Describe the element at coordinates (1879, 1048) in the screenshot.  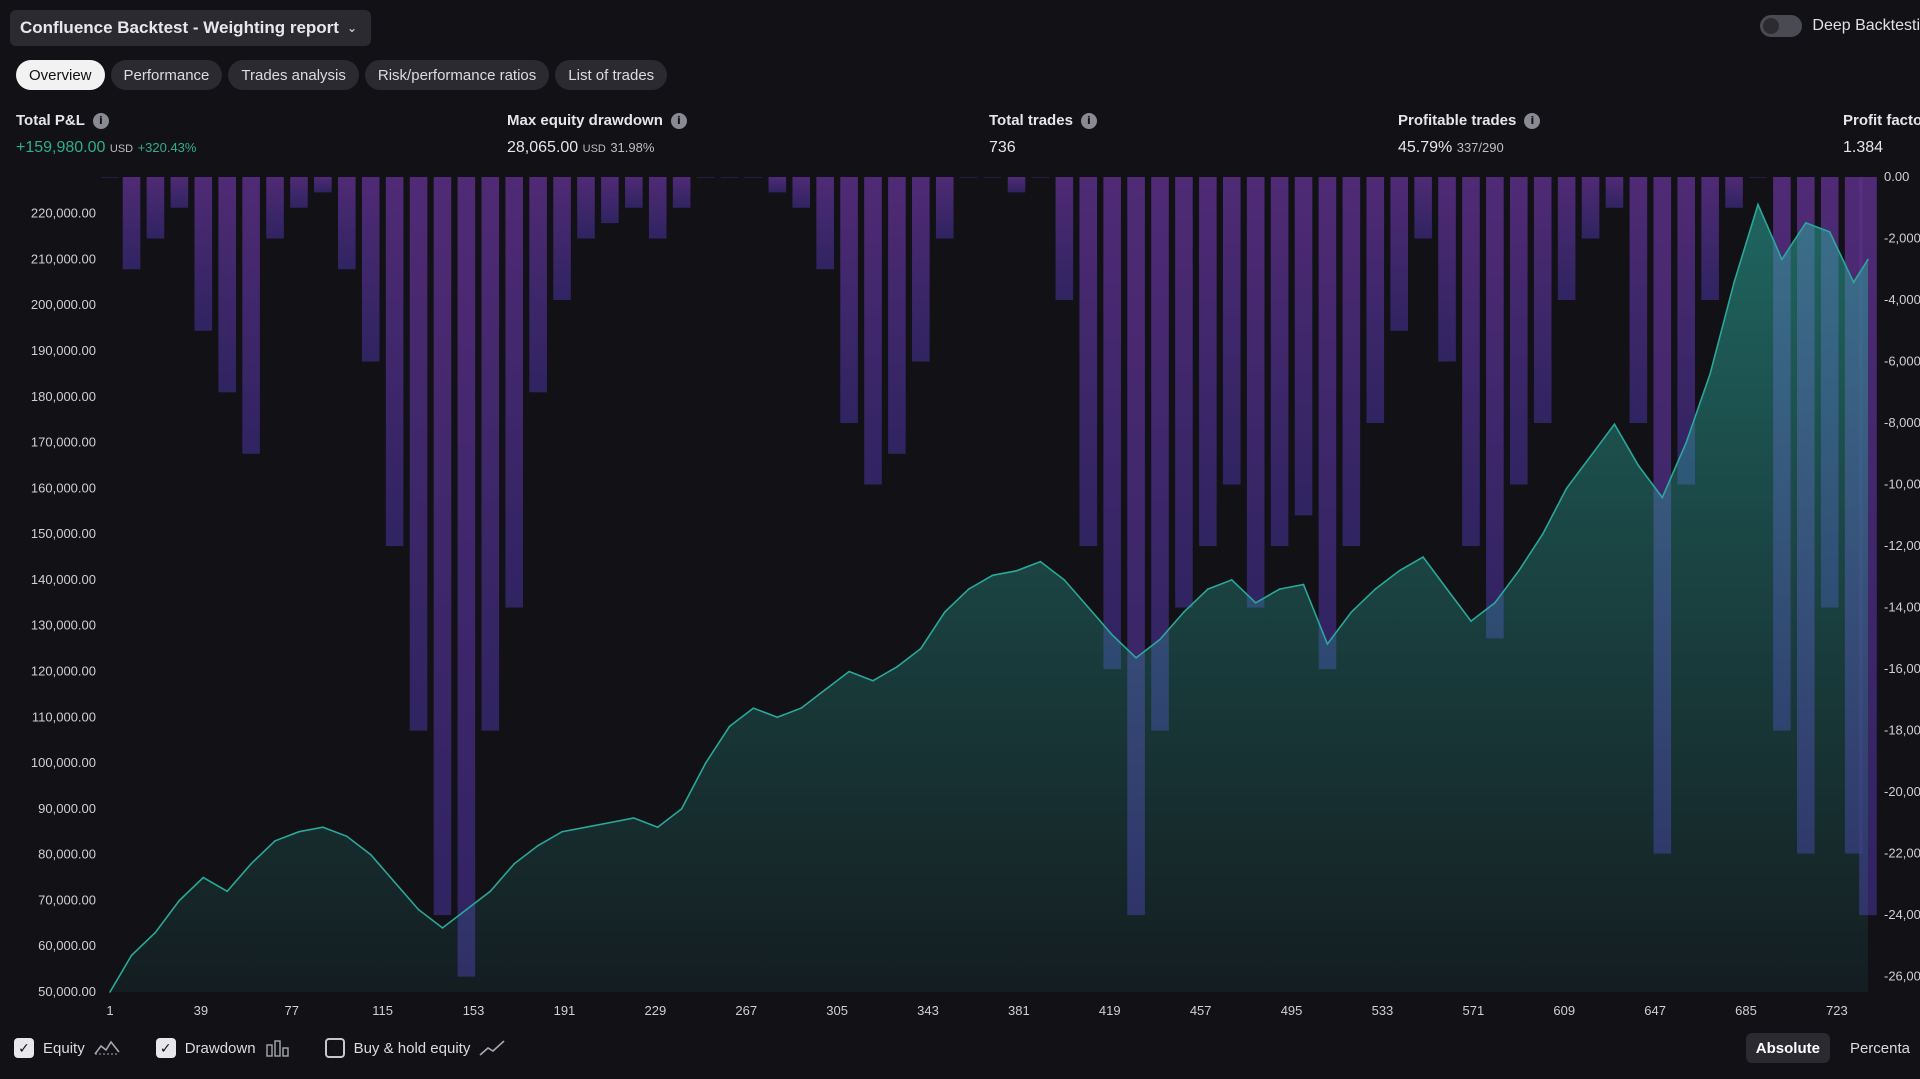
I see `percentage-button: Percenta` at that location.